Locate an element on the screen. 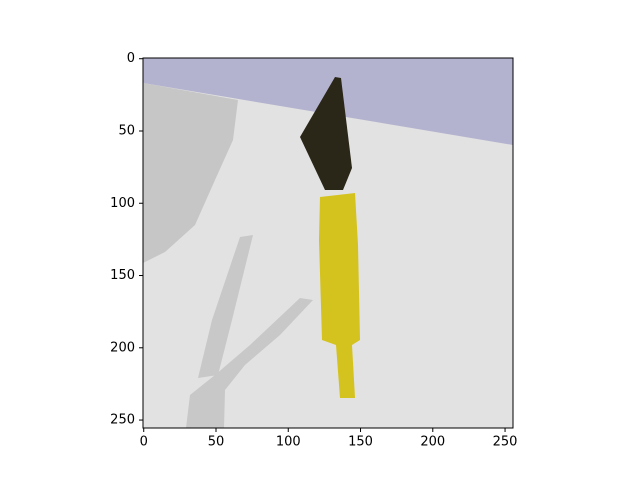  x-tick-label: 0 is located at coordinates (144, 442).